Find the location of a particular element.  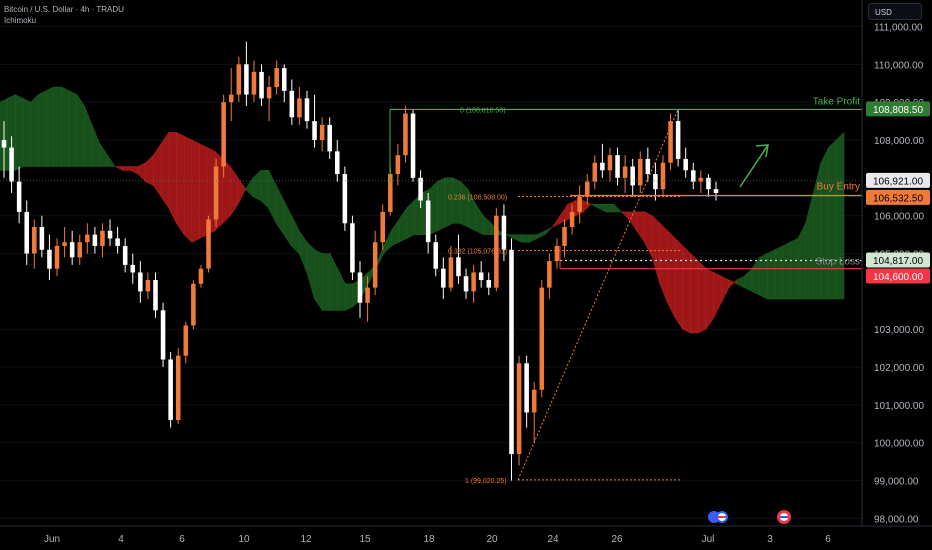

take-profit-label: Take Profit is located at coordinates (836, 101).